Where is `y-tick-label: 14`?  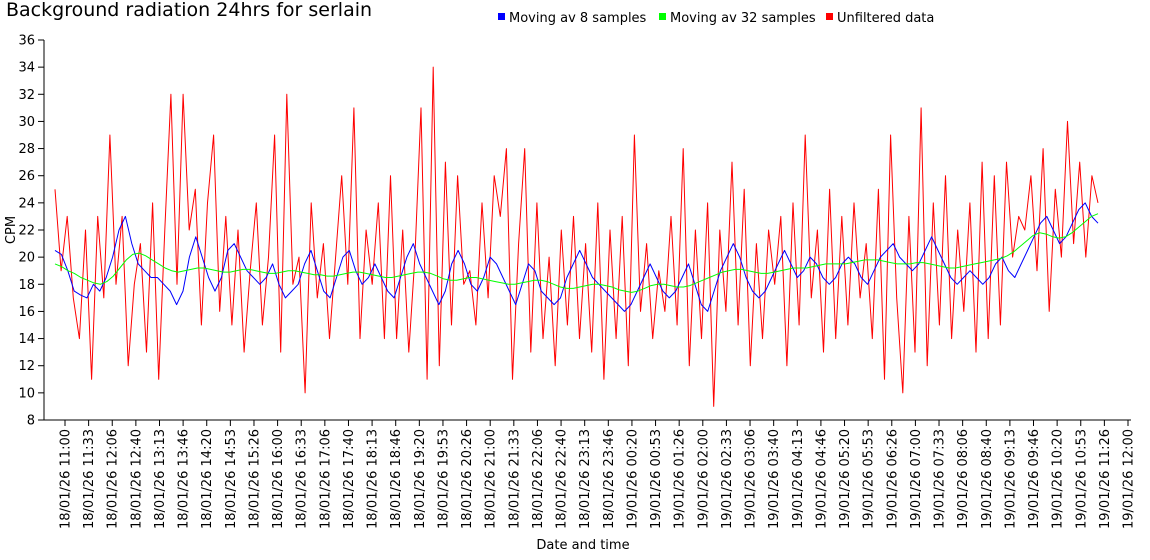 y-tick-label: 14 is located at coordinates (26, 339).